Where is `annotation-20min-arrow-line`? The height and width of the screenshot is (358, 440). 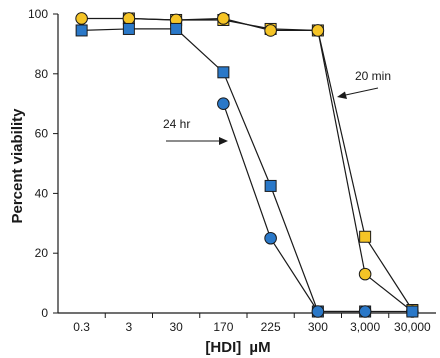
annotation-20min-arrow-line is located at coordinates (359, 92).